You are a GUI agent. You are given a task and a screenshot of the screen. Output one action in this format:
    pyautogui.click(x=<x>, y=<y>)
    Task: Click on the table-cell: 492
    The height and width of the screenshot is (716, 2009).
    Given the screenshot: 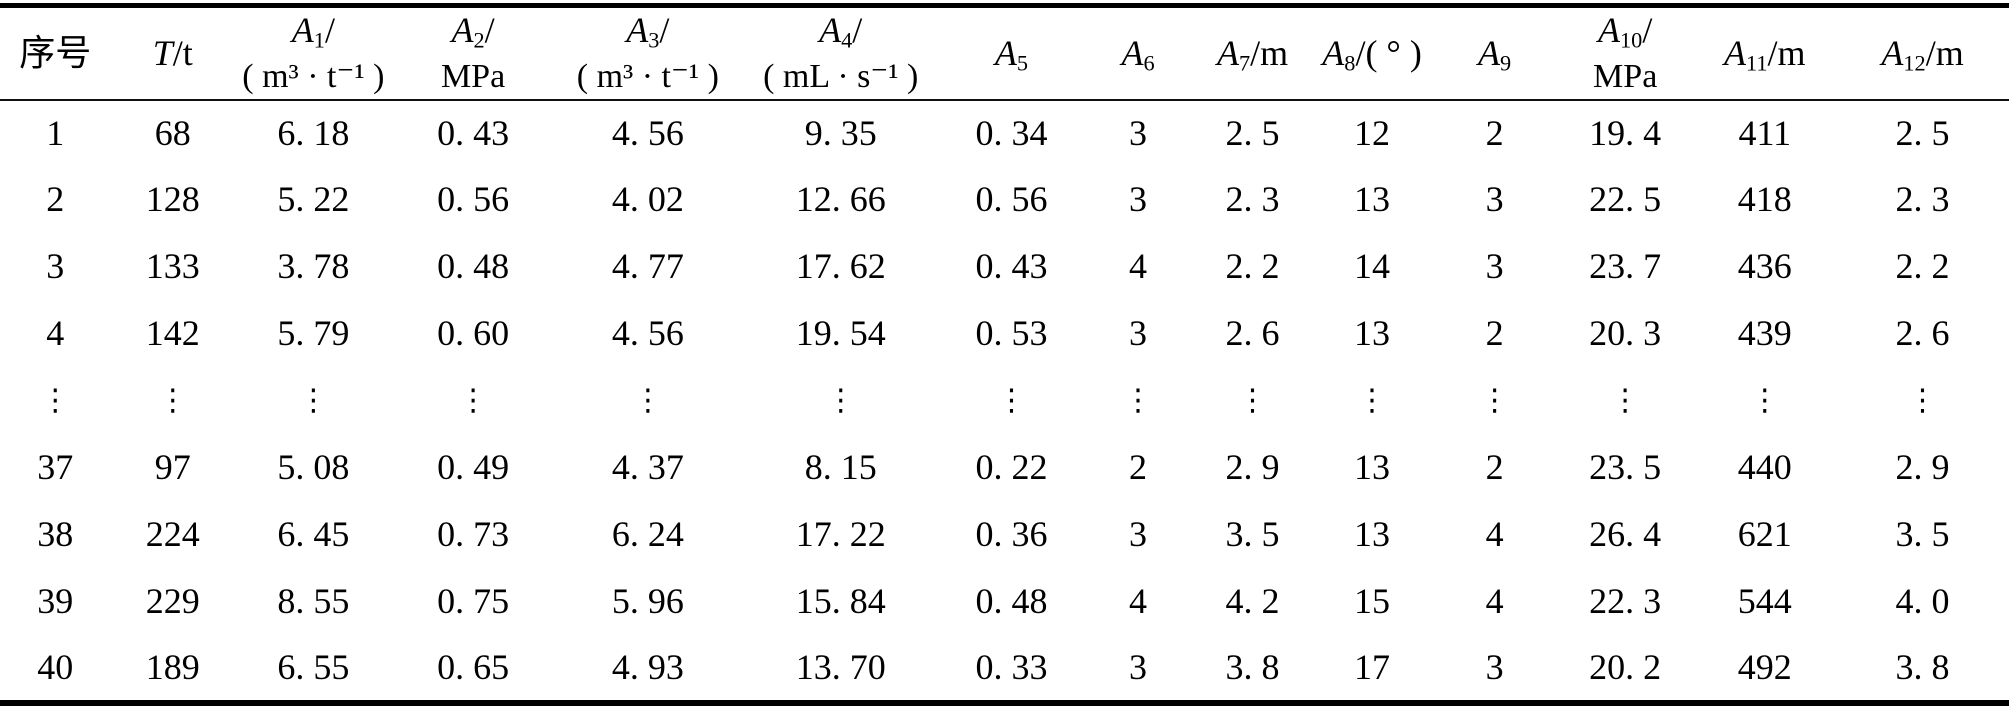 What is the action you would take?
    pyautogui.click(x=1764, y=666)
    